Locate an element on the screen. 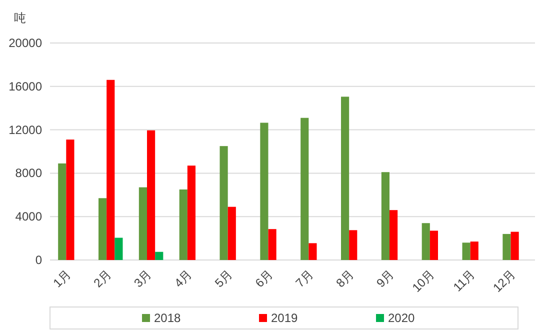 The height and width of the screenshot is (332, 554). y-axis-title: 吨 is located at coordinates (20, 18).